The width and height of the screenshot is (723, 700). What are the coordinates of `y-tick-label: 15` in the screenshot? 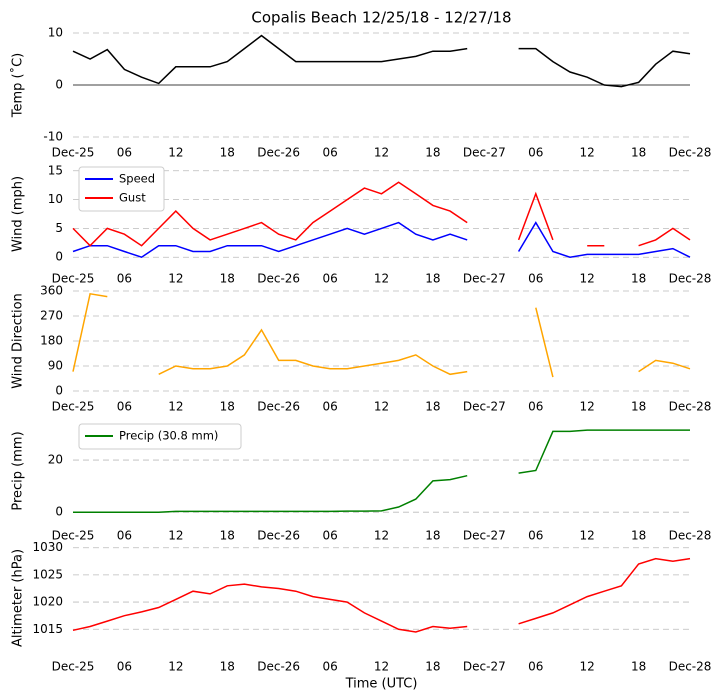 It's located at (55, 170).